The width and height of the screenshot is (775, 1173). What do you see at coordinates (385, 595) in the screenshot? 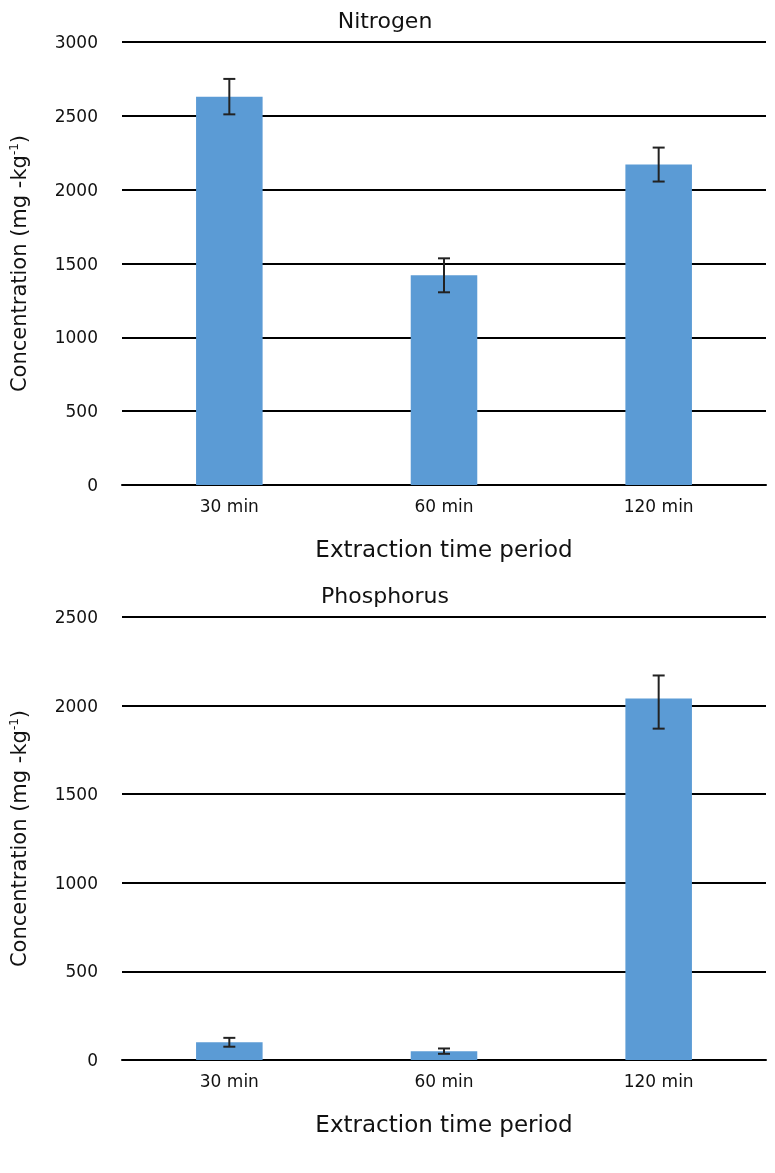
I see `chart-title: Phosphorus` at bounding box center [385, 595].